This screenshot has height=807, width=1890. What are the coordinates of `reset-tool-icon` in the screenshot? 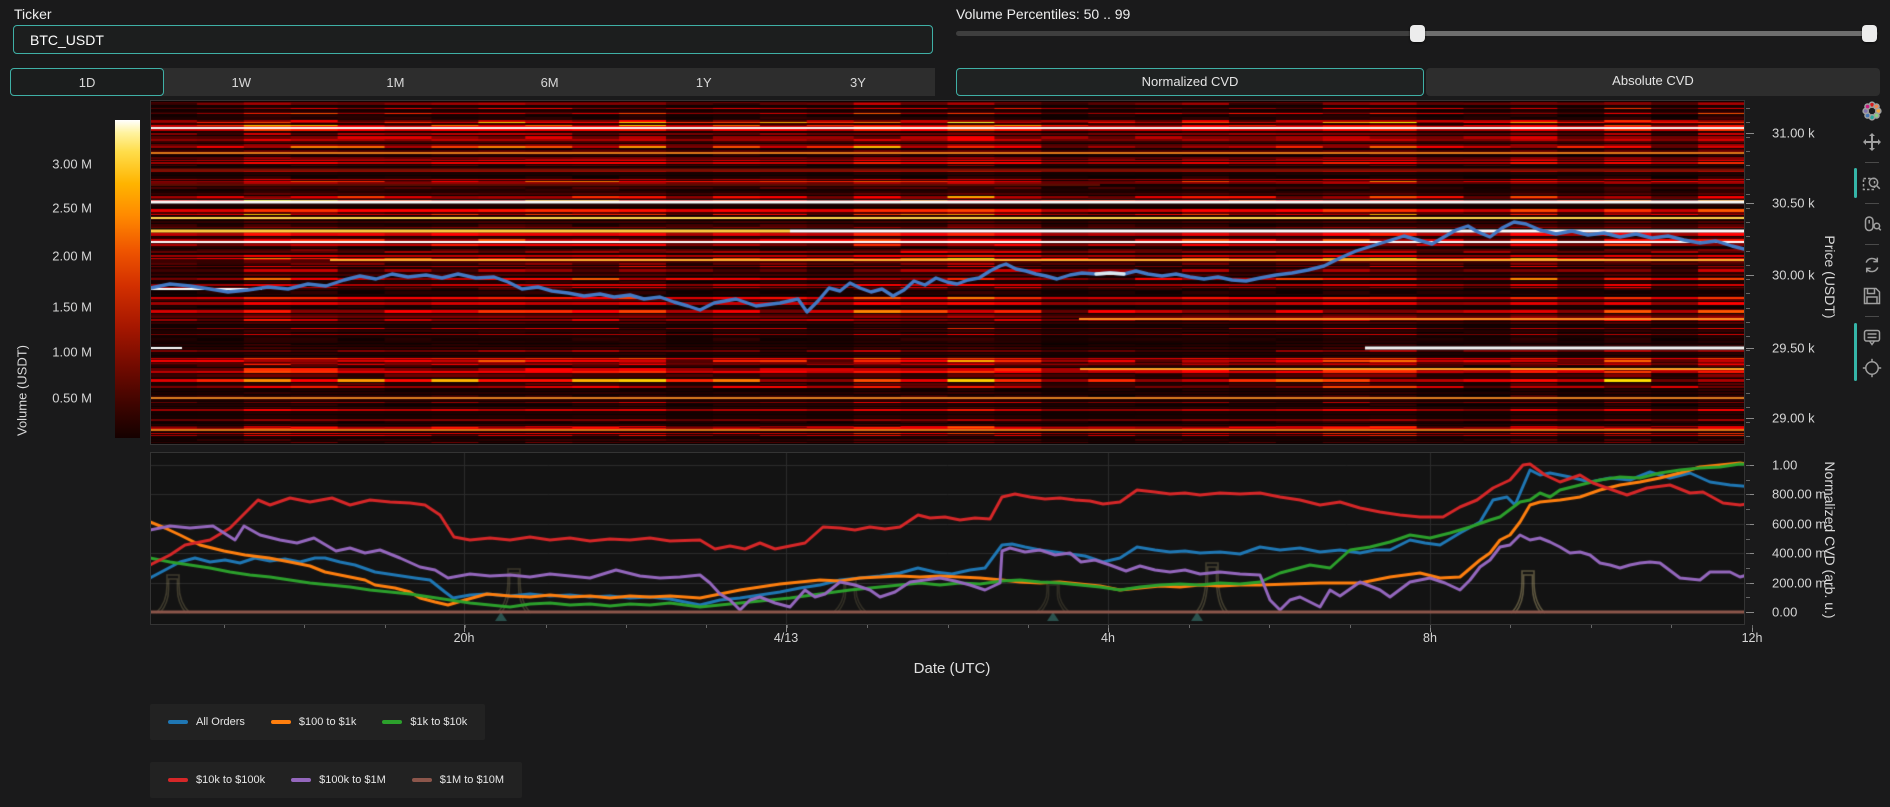 It's located at (1872, 265).